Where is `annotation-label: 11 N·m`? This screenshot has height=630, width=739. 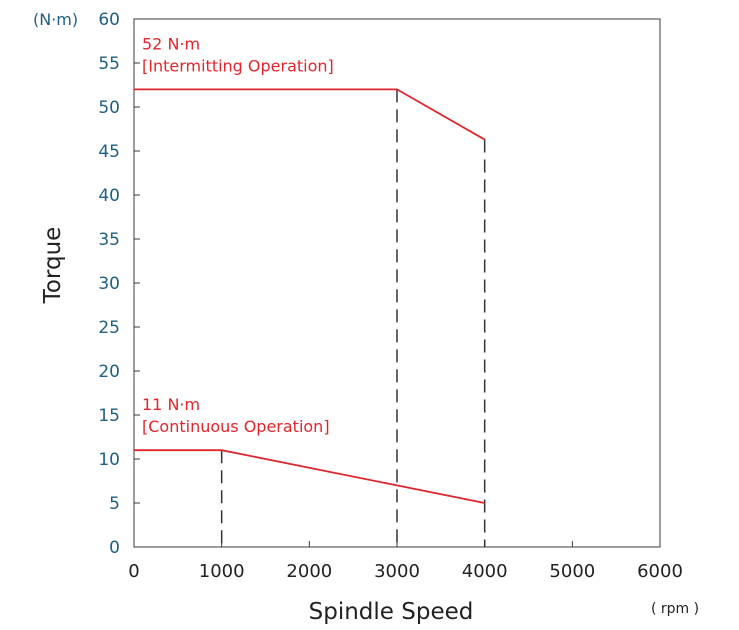 annotation-label: 11 N·m is located at coordinates (171, 404).